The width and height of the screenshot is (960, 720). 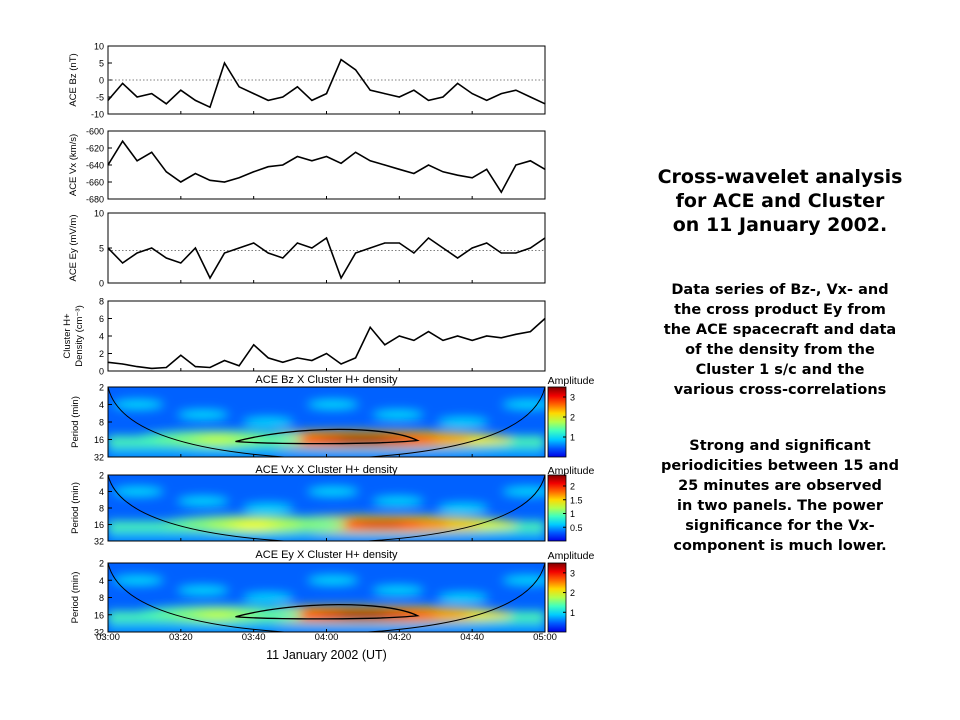 I want to click on caption-line: Cluster 1 s/c and the, so click(x=780, y=370).